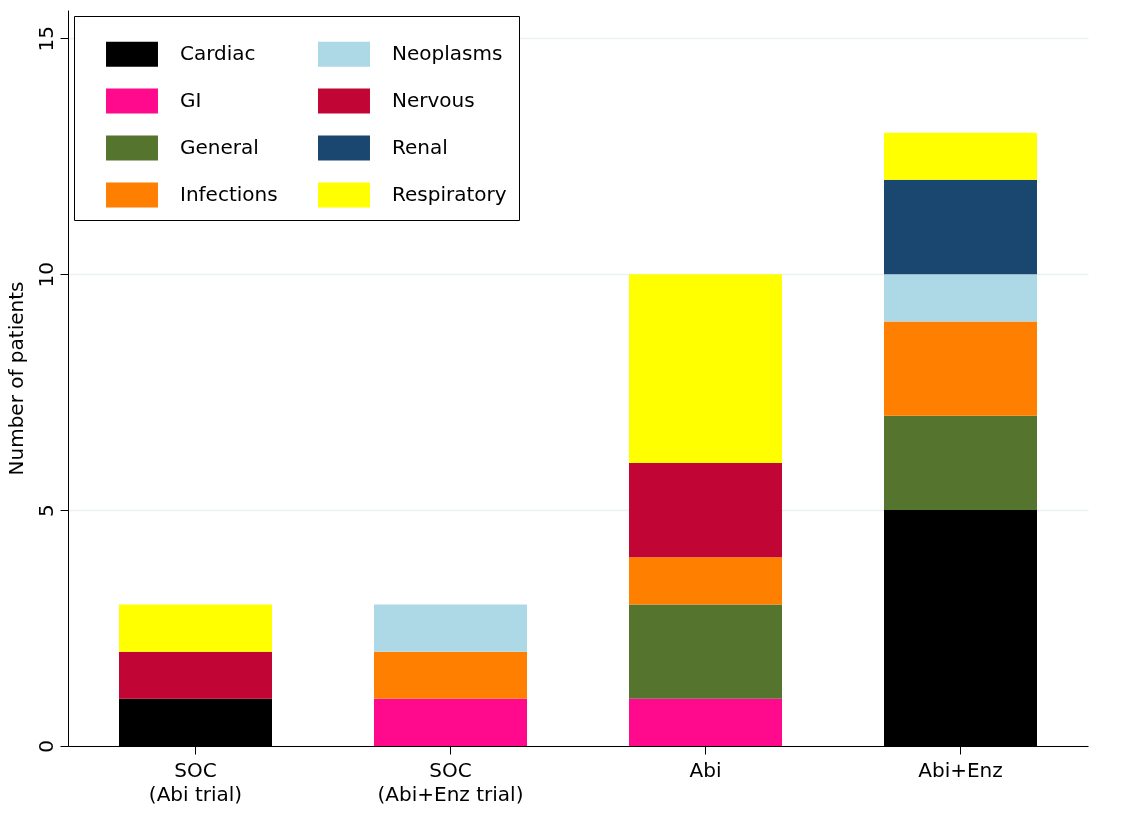 Image resolution: width=1130 pixels, height=823 pixels. I want to click on legend-label: General, so click(219, 147).